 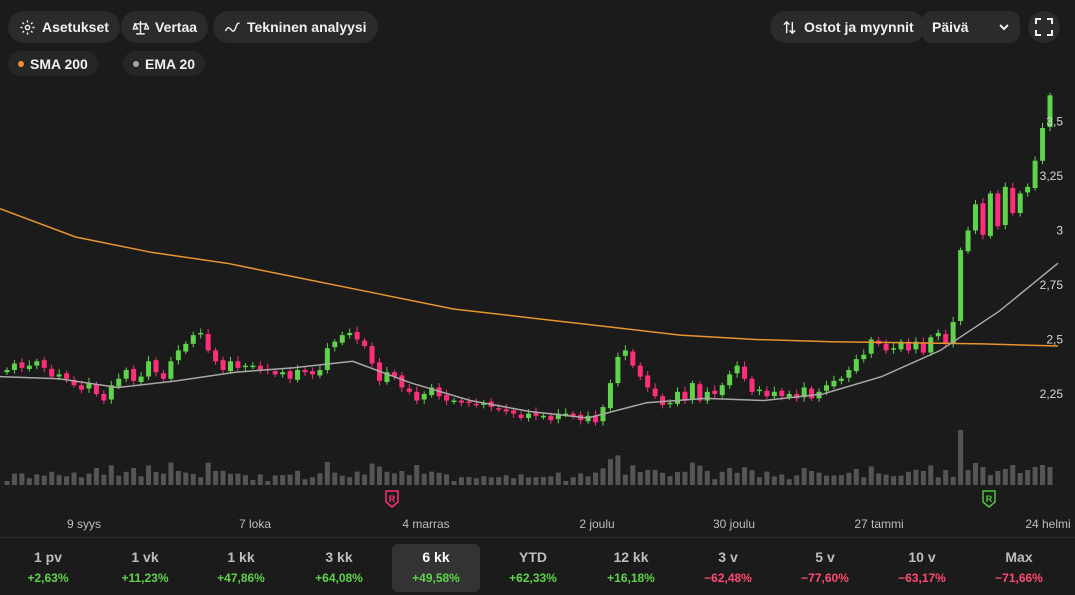 What do you see at coordinates (241, 568) in the screenshot?
I see `period-1-kk: 1 kk +47,86%` at bounding box center [241, 568].